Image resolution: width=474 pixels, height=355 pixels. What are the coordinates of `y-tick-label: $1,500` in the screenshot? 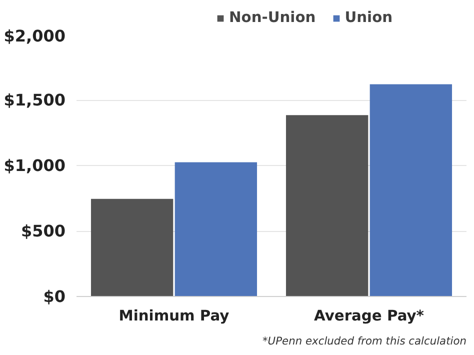 It's located at (35, 100).